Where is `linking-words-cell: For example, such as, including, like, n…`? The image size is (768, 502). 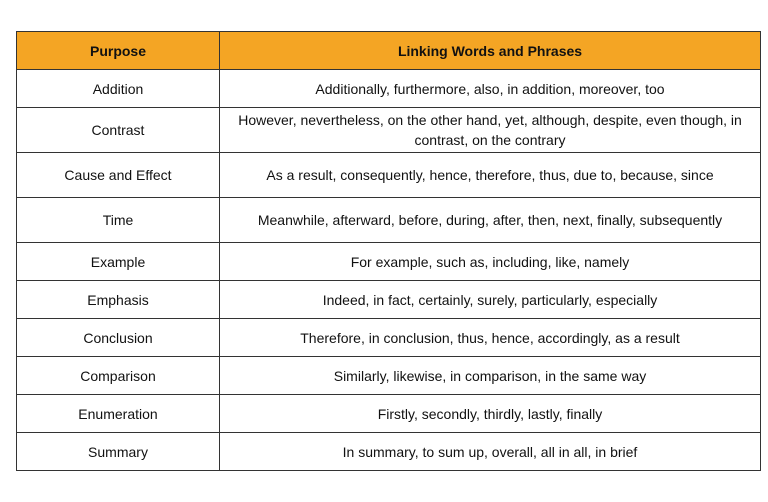
linking-words-cell: For example, such as, including, like, n… is located at coordinates (490, 261).